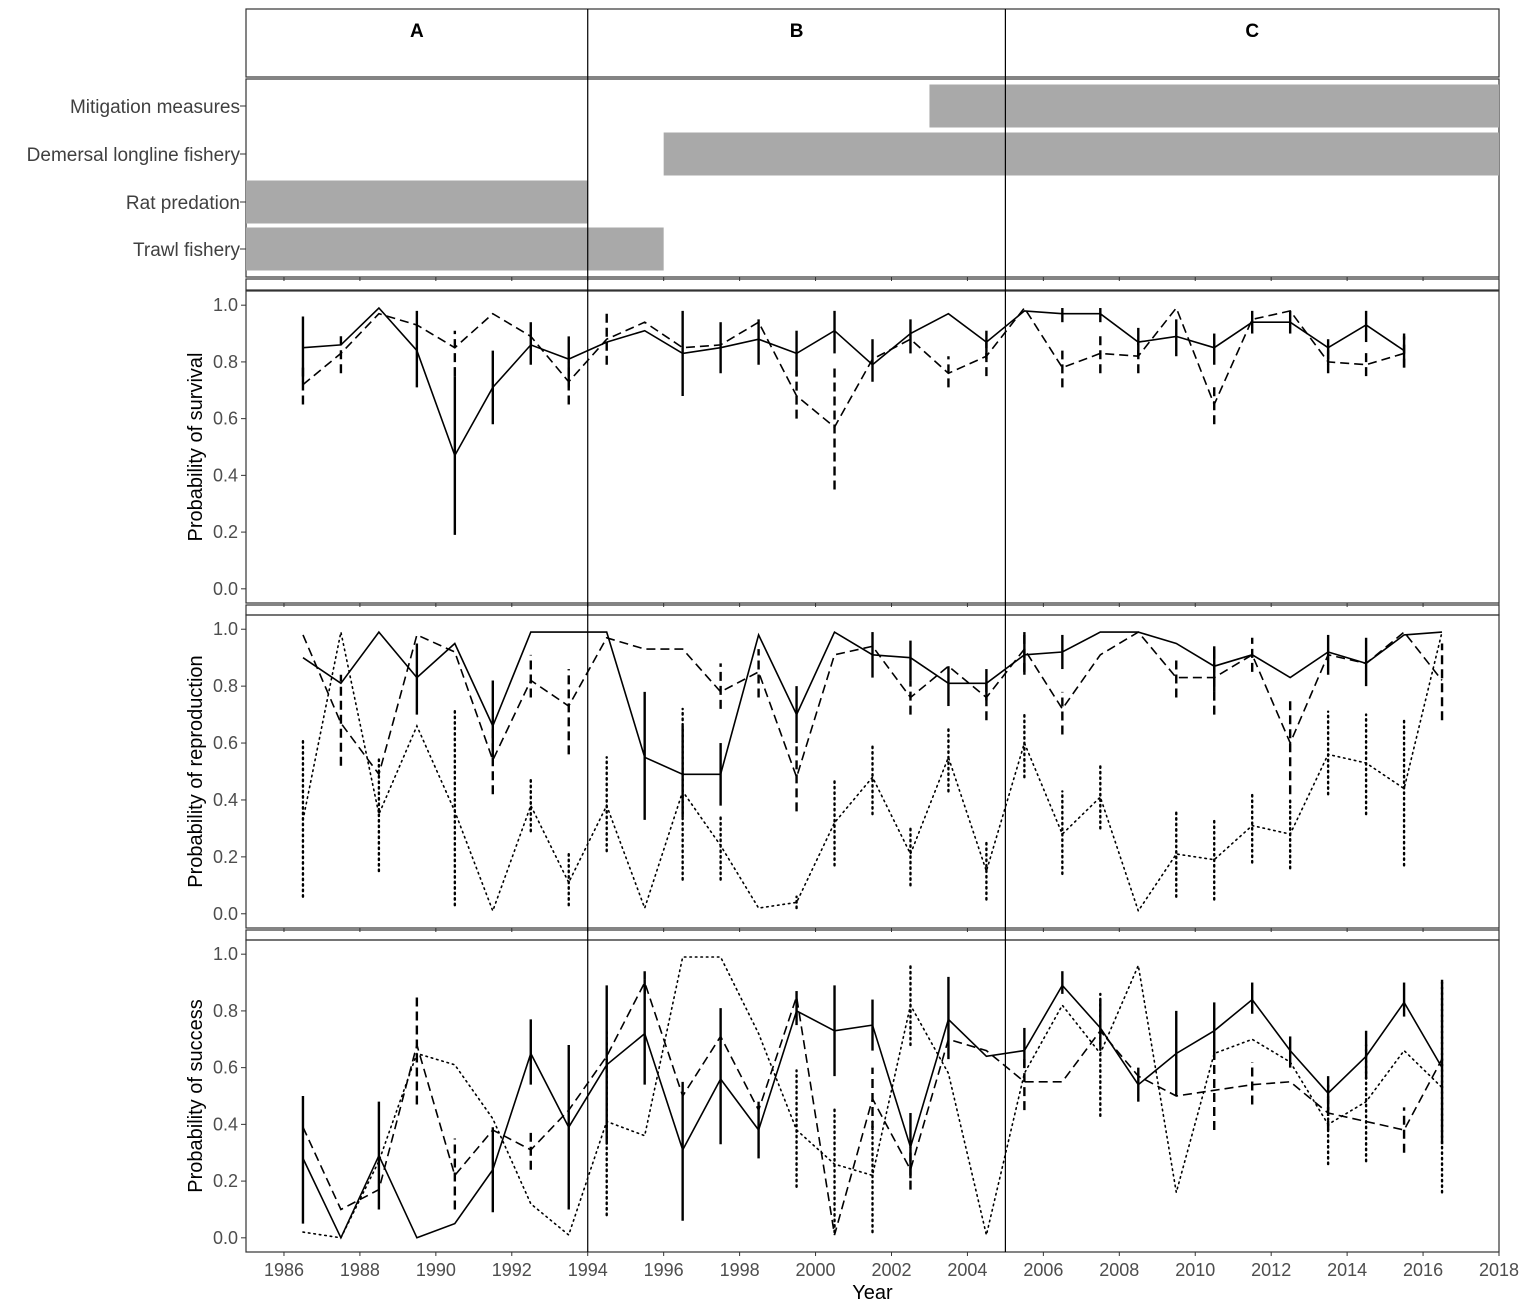  What do you see at coordinates (186, 250) in the screenshot?
I see `timeline-track-label: Trawl fishery` at bounding box center [186, 250].